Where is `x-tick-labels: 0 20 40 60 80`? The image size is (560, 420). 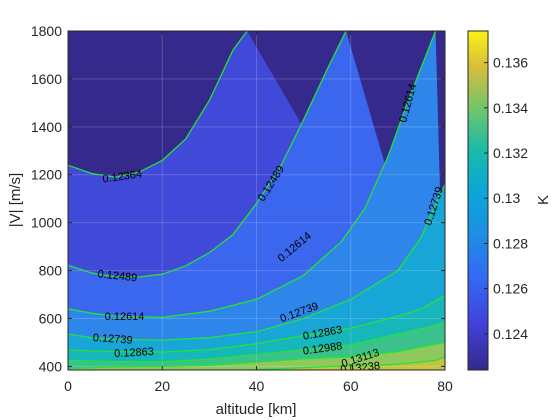
x-tick-labels: 0 20 40 60 80 is located at coordinates (258, 386).